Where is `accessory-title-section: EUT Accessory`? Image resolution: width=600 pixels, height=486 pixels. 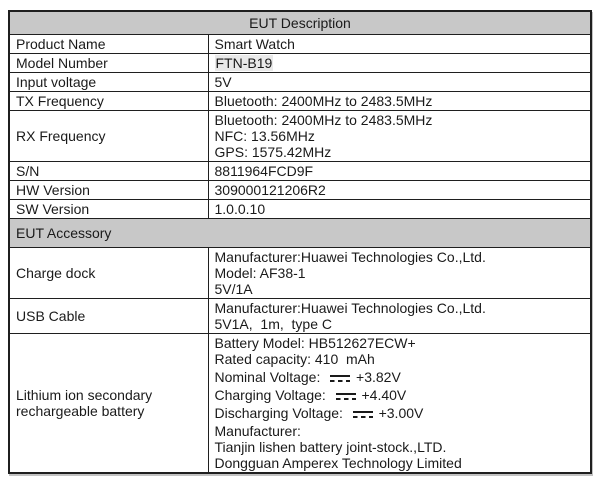 accessory-title-section: EUT Accessory is located at coordinates (300, 233).